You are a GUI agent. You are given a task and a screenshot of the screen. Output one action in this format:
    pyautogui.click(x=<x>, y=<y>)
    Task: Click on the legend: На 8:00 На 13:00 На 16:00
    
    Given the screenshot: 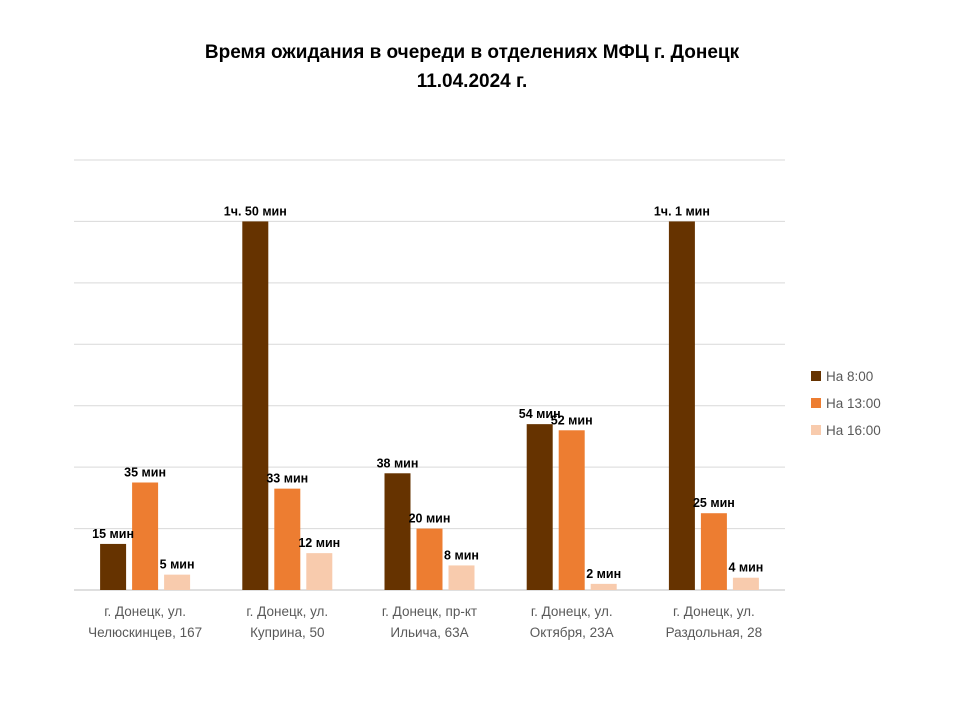 What is the action you would take?
    pyautogui.click(x=846, y=403)
    